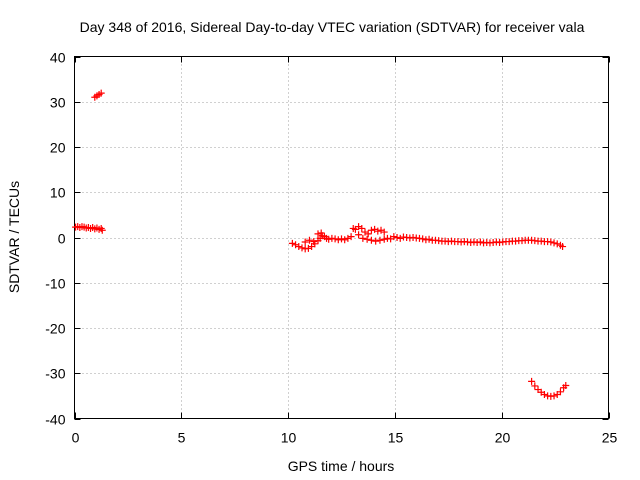 This screenshot has width=640, height=480. What do you see at coordinates (58, 148) in the screenshot?
I see `y-tick-label: 20` at bounding box center [58, 148].